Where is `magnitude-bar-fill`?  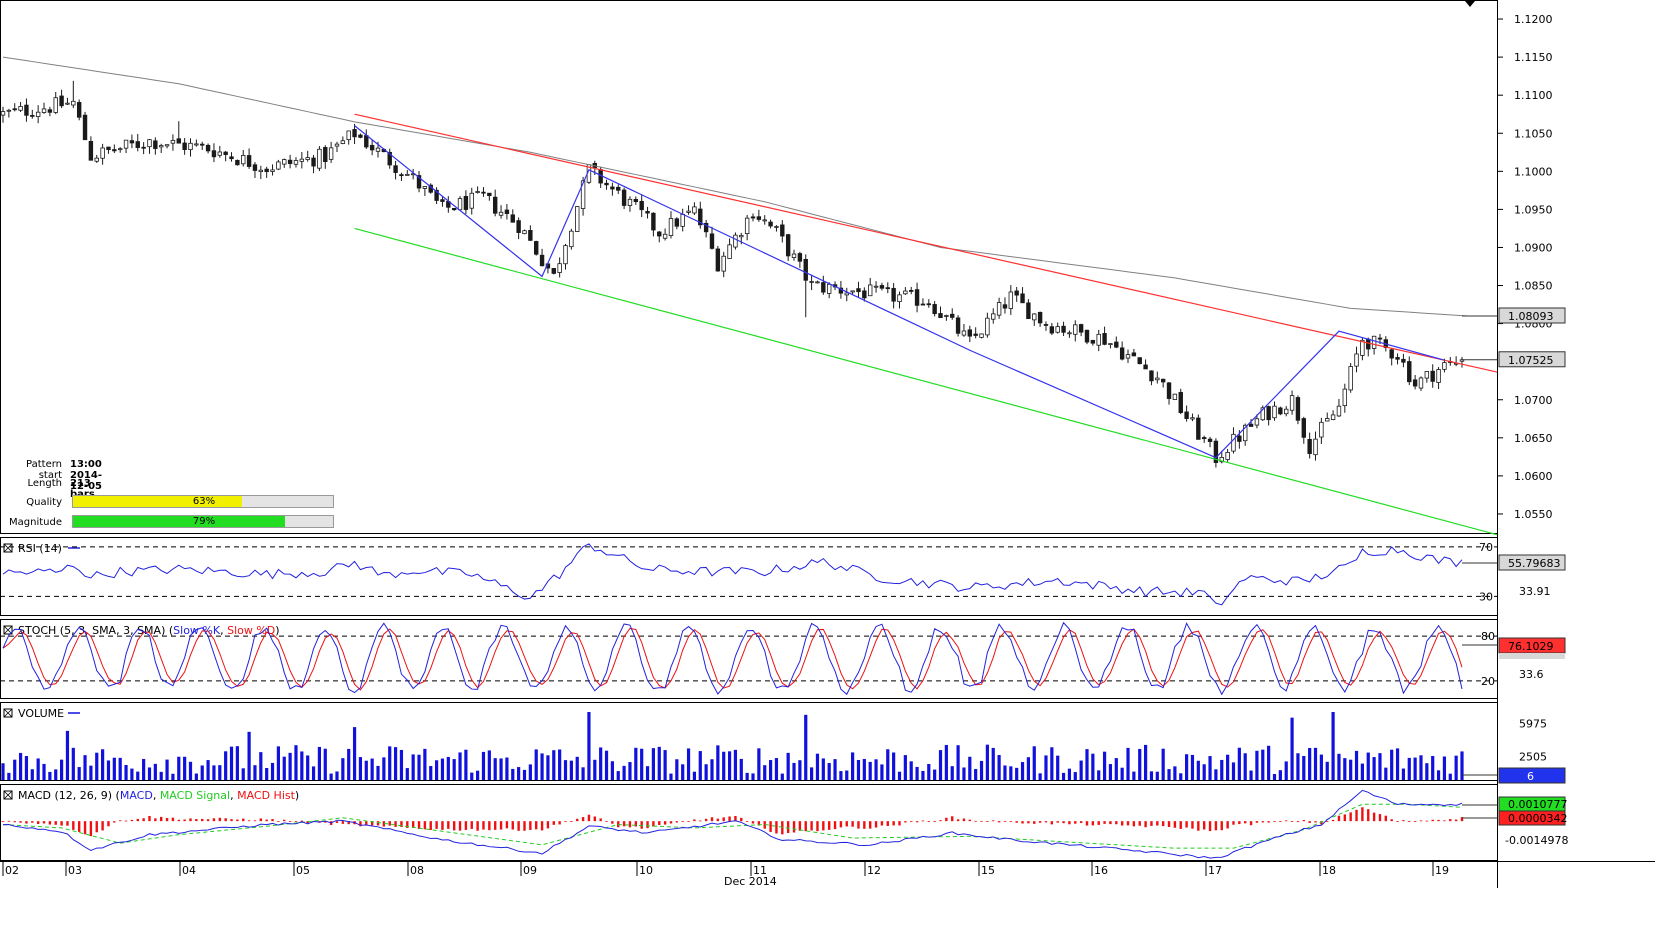
magnitude-bar-fill is located at coordinates (179, 521).